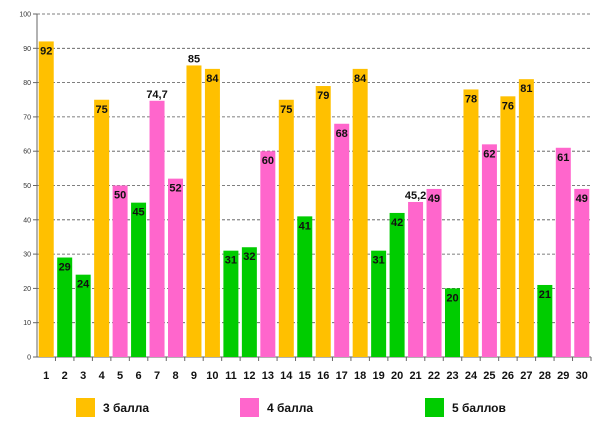 The image size is (600, 425). What do you see at coordinates (27, 117) in the screenshot?
I see `y-tick-label: 70` at bounding box center [27, 117].